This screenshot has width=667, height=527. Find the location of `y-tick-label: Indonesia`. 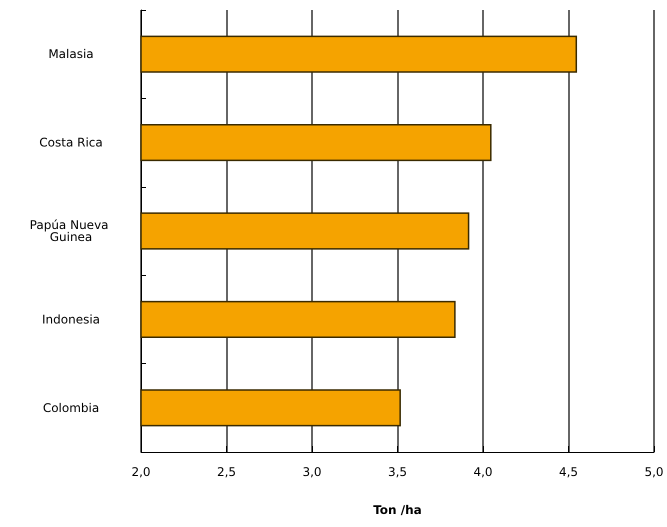

y-tick-label: Indonesia is located at coordinates (71, 319).